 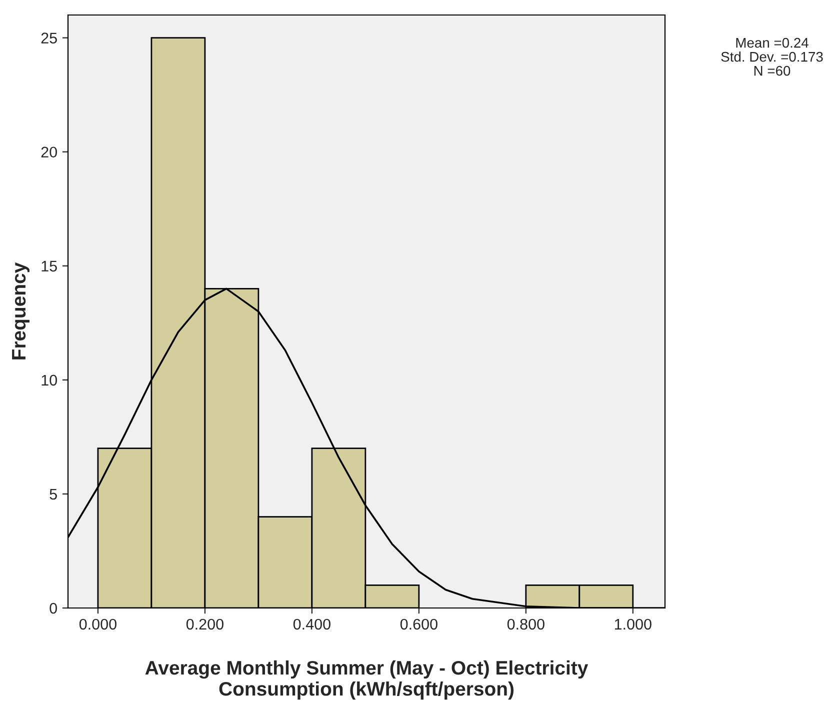 I want to click on y-tick-label: 15, so click(x=49, y=266).